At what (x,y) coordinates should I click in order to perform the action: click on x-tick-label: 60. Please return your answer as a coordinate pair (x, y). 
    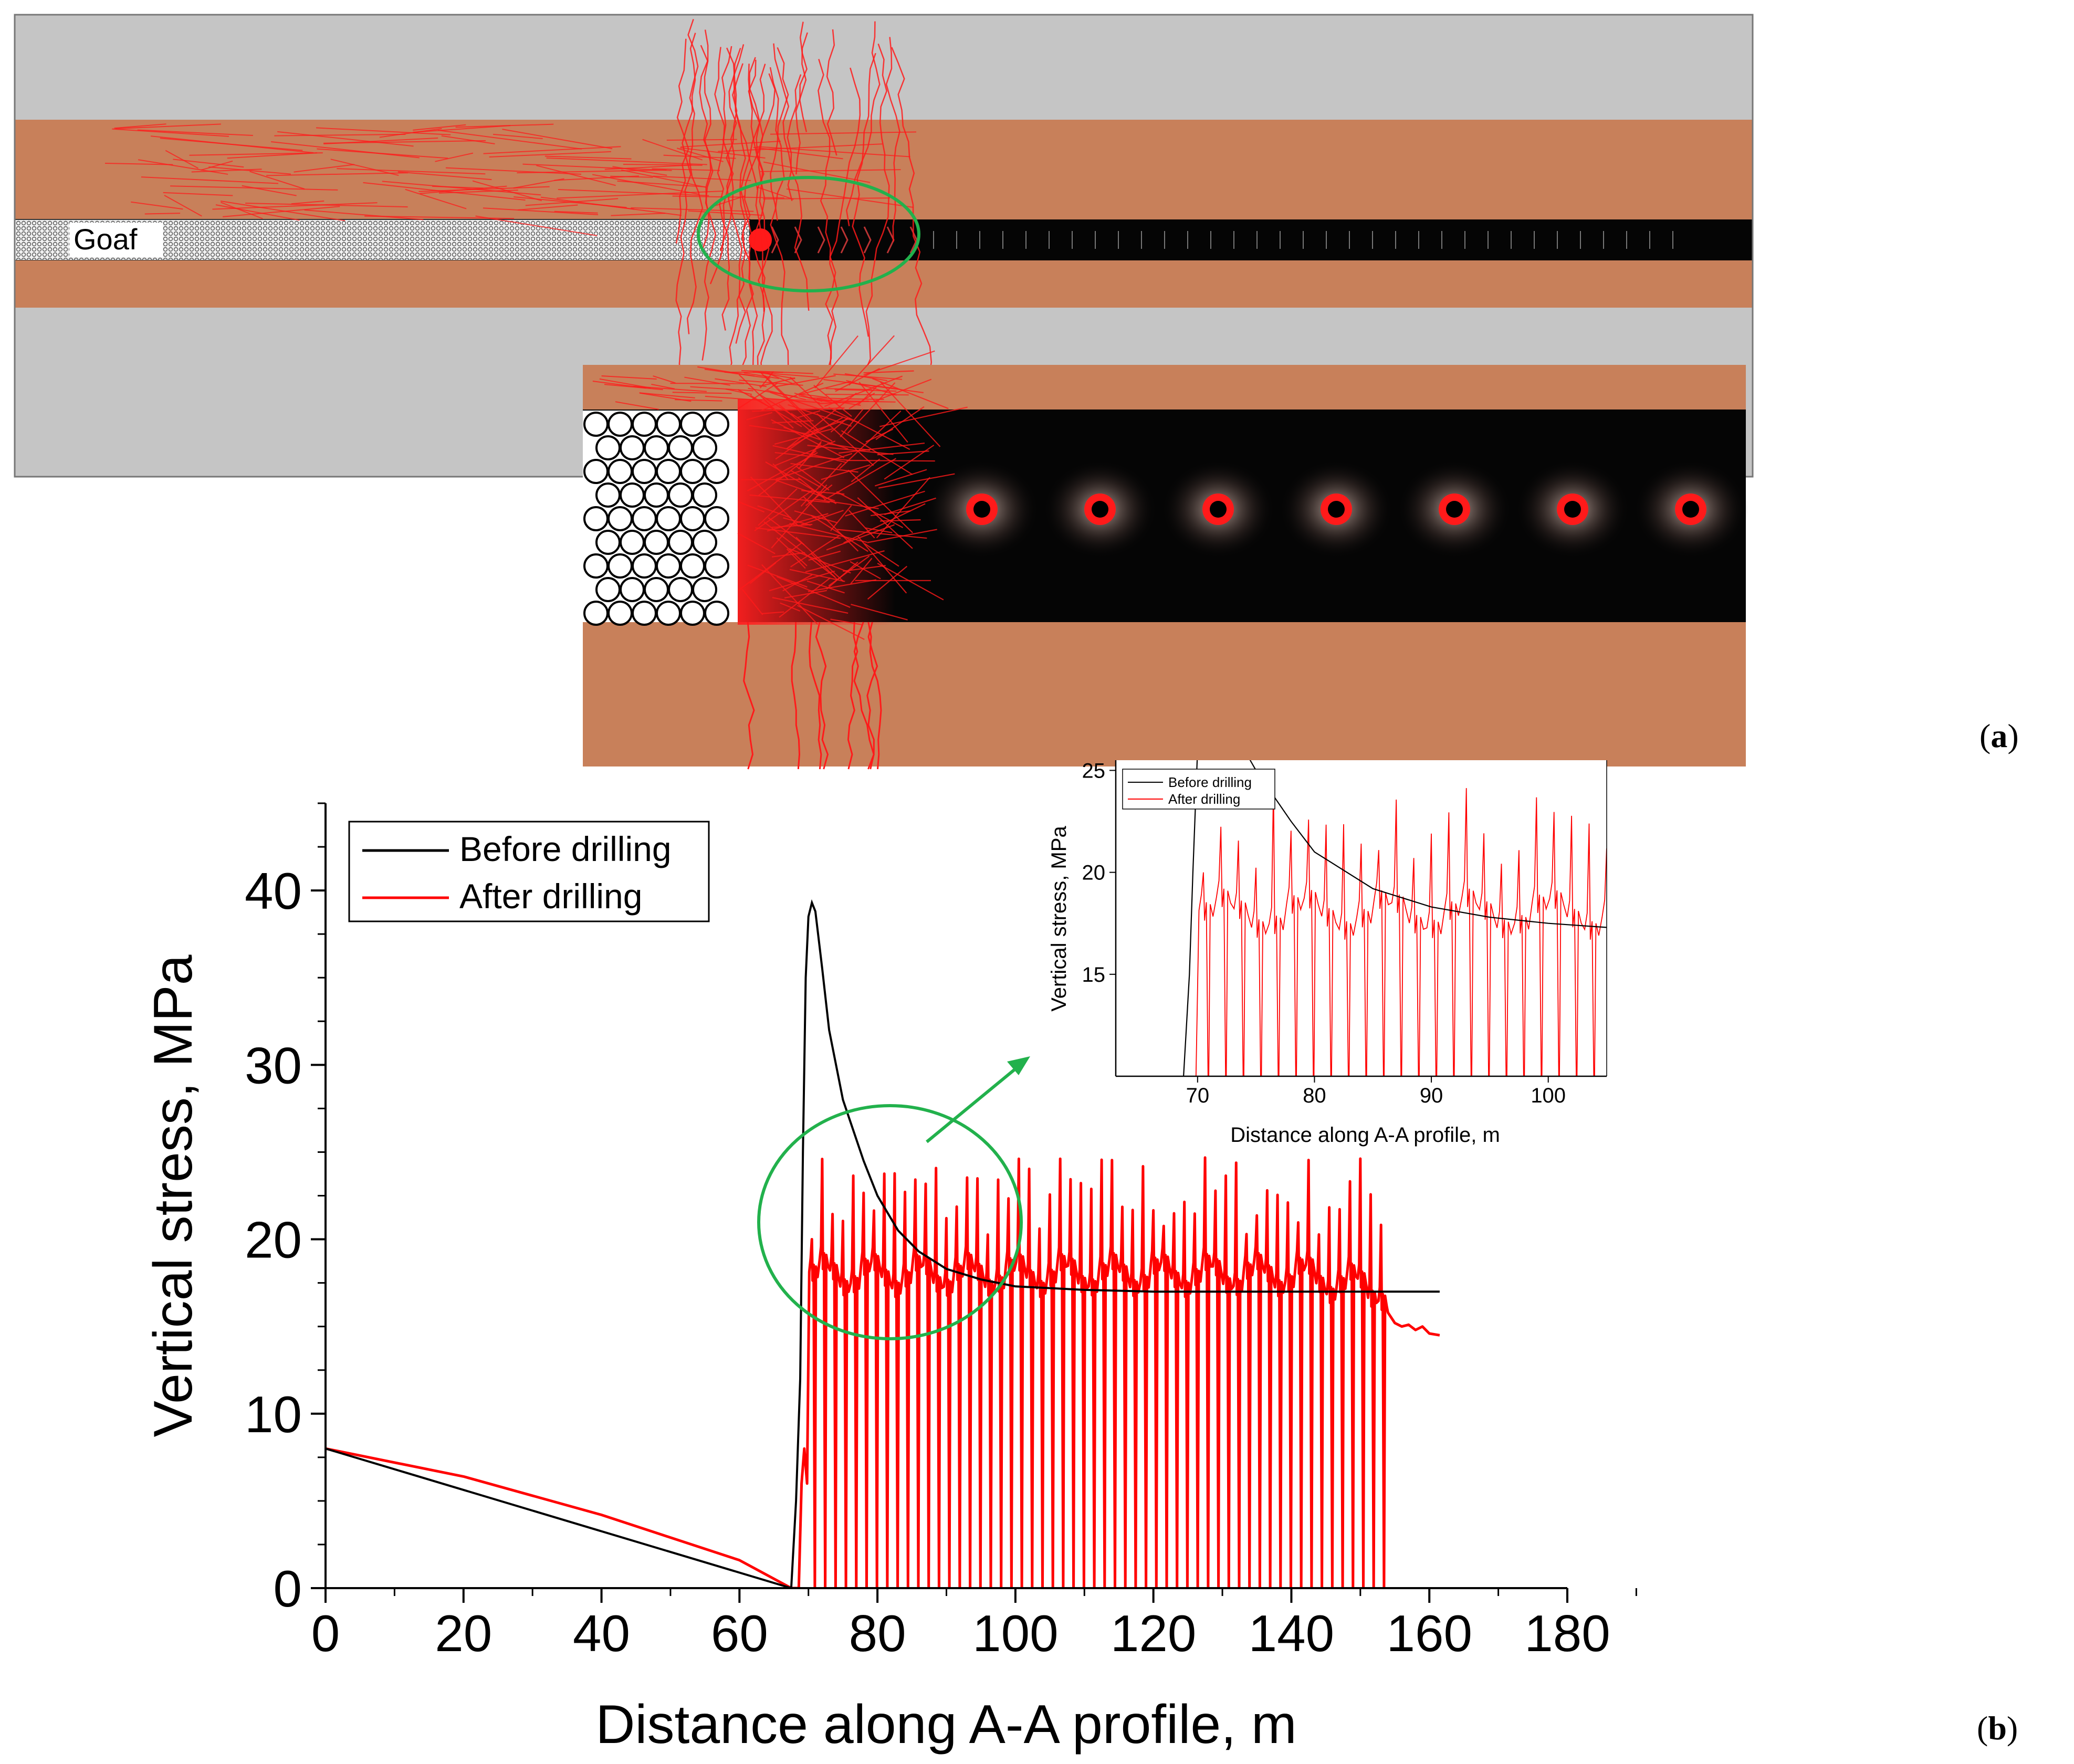
    Looking at the image, I should click on (740, 1633).